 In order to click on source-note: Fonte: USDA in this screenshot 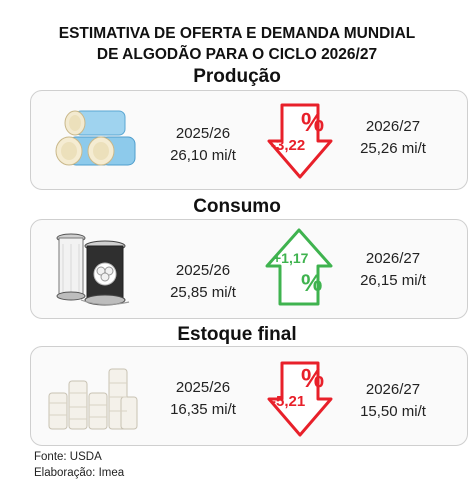, I will do `click(68, 457)`.